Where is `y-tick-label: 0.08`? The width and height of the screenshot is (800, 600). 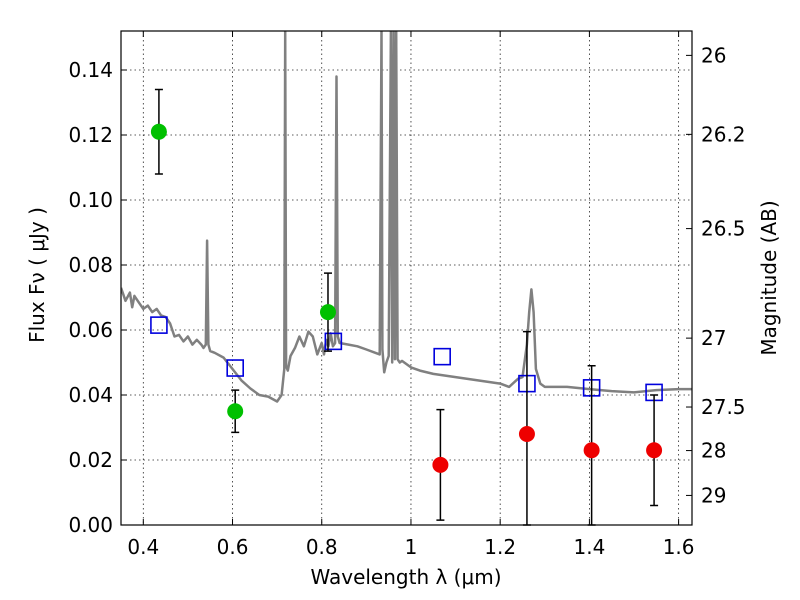
y-tick-label: 0.08 is located at coordinates (90, 265).